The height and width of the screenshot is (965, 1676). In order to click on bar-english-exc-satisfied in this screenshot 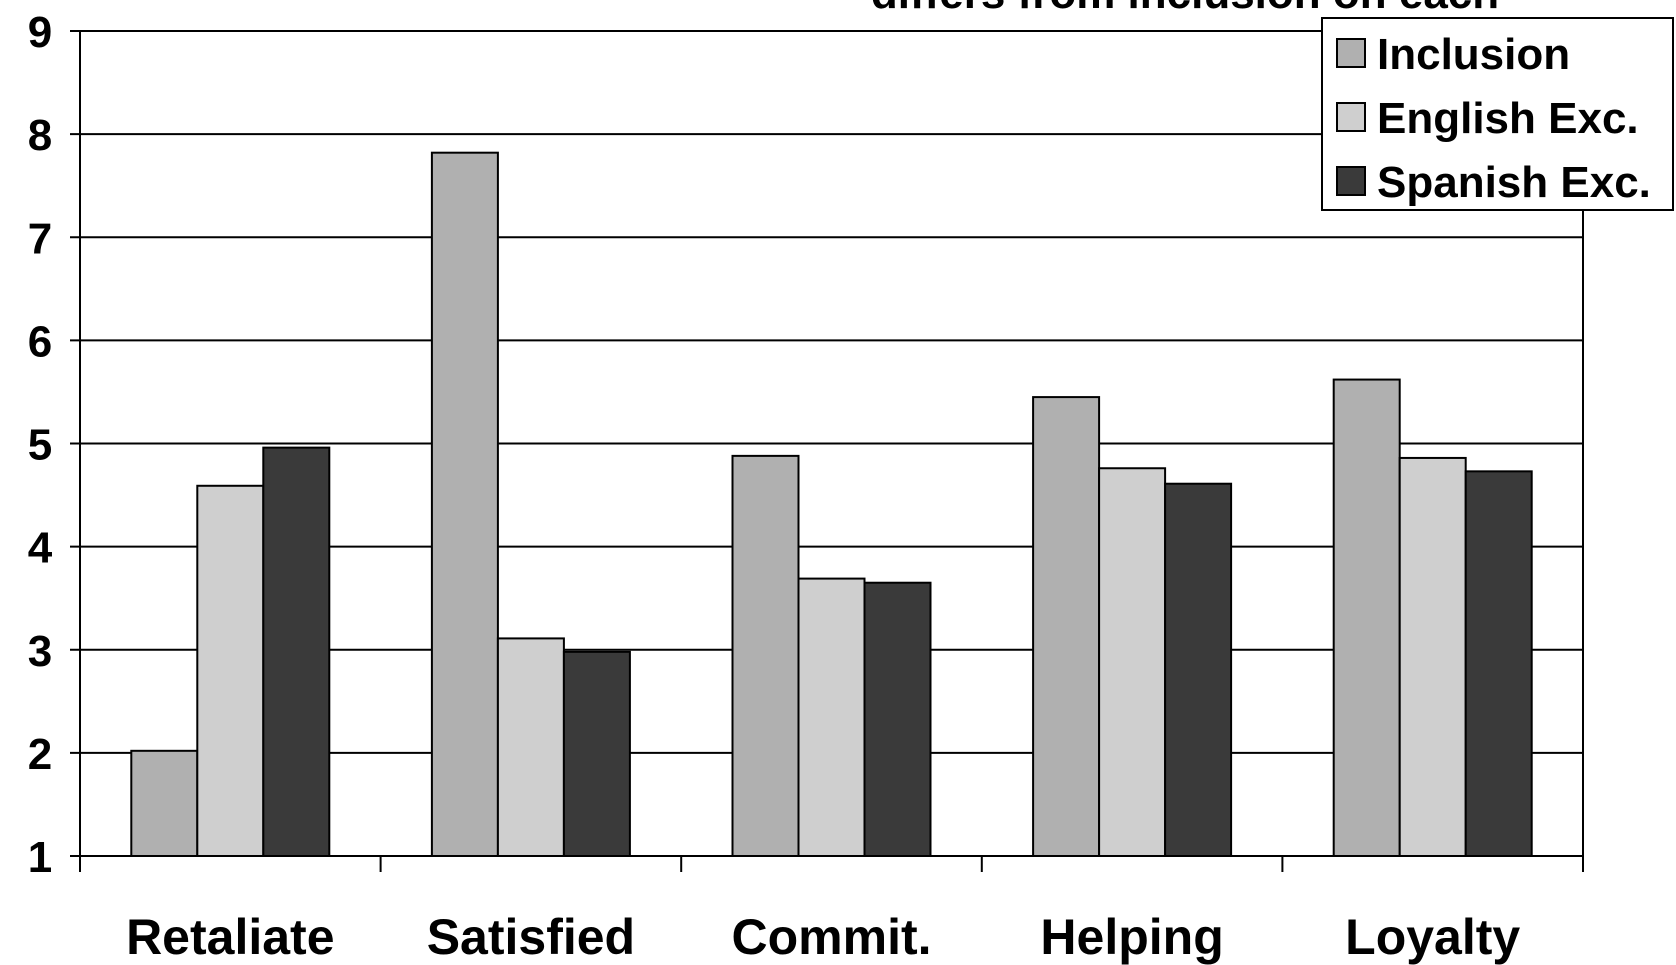, I will do `click(530, 747)`.